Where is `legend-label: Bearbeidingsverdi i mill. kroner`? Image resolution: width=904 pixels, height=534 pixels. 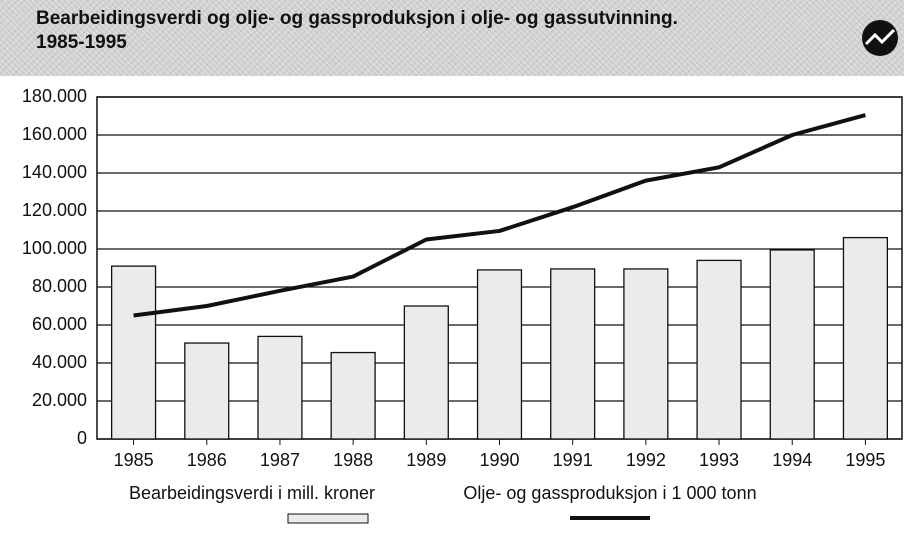
legend-label: Bearbeidingsverdi i mill. kroner is located at coordinates (252, 493).